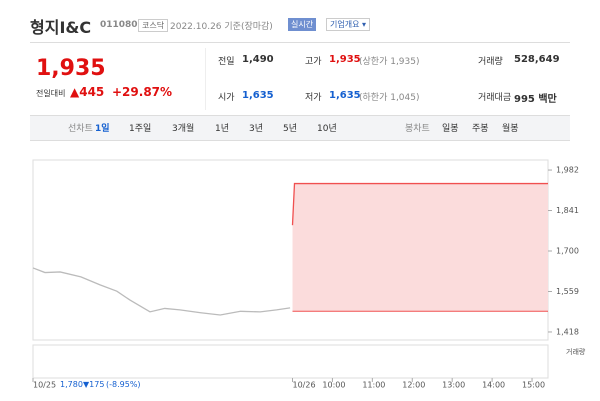  I want to click on tab-label: 봉차트, so click(417, 129).